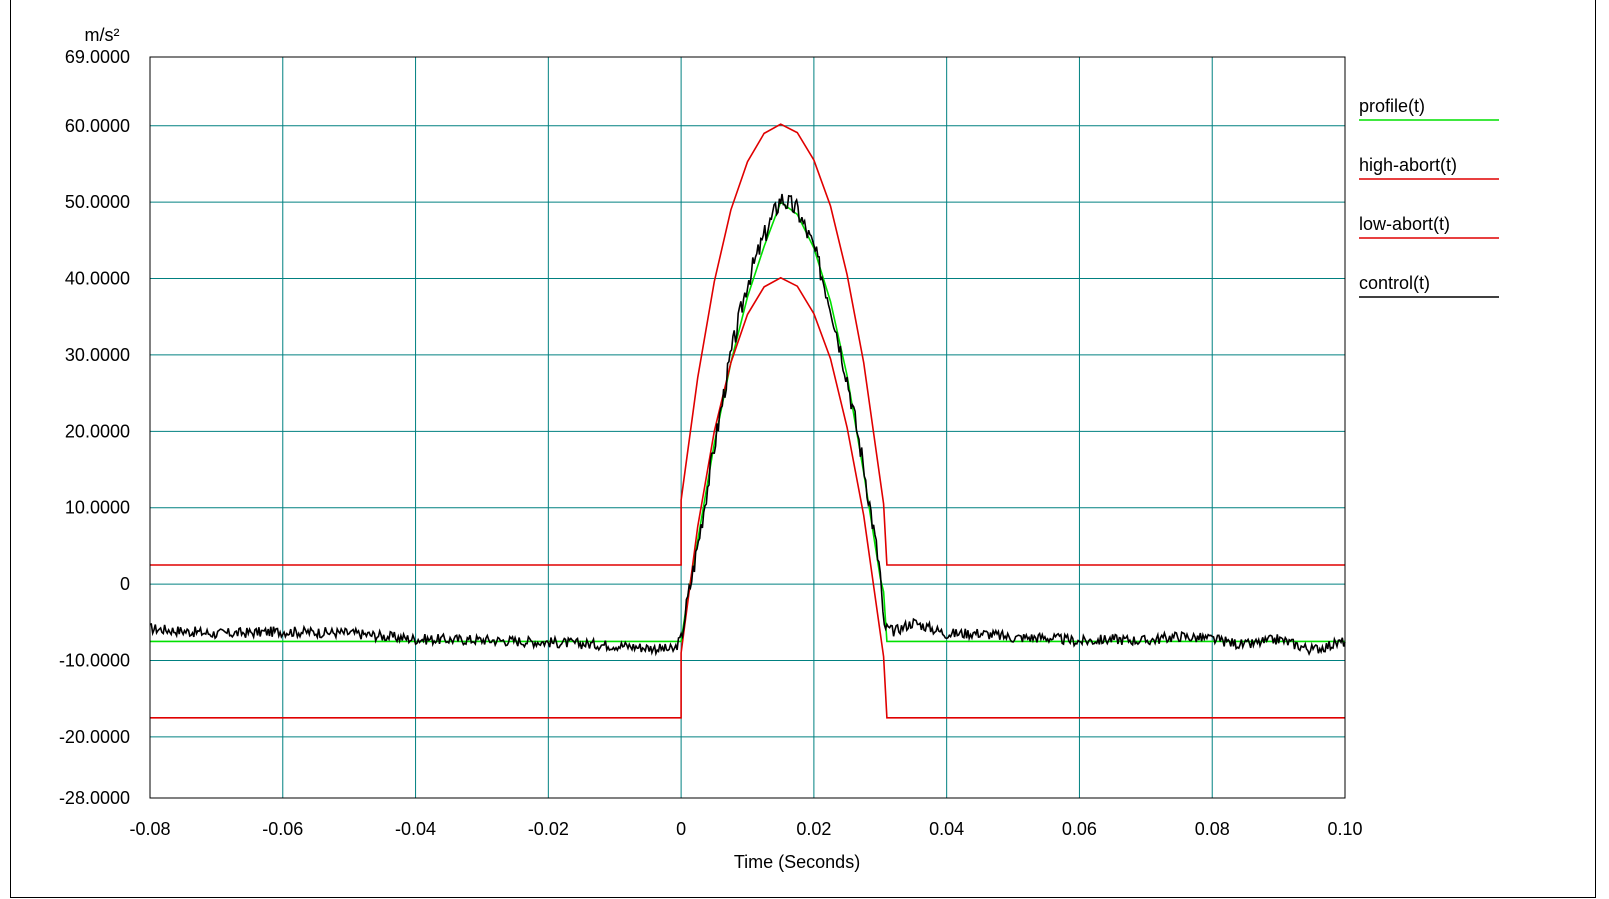 The height and width of the screenshot is (899, 1609). What do you see at coordinates (97, 126) in the screenshot?
I see `y-tick-label: 60.0000` at bounding box center [97, 126].